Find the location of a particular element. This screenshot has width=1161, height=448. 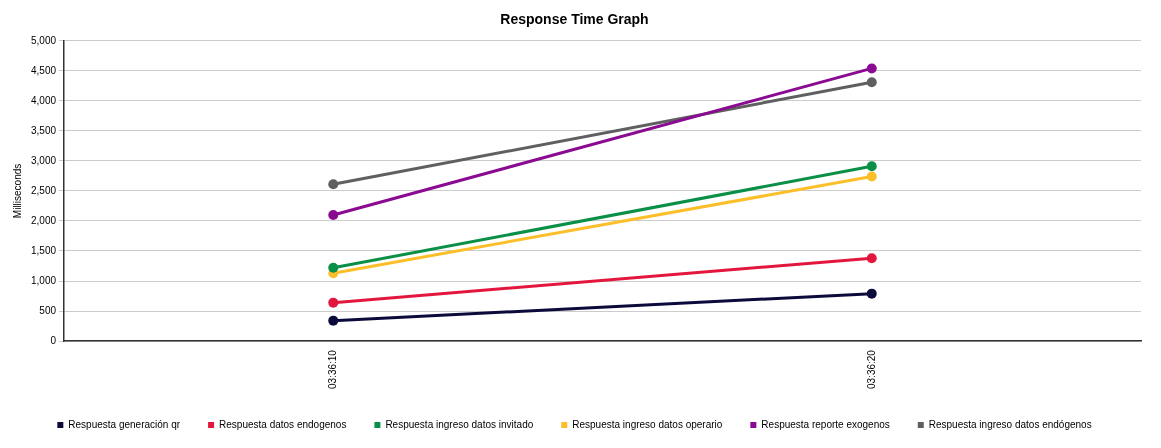

legend-label: Respuesta reporte exogenos is located at coordinates (825, 424).